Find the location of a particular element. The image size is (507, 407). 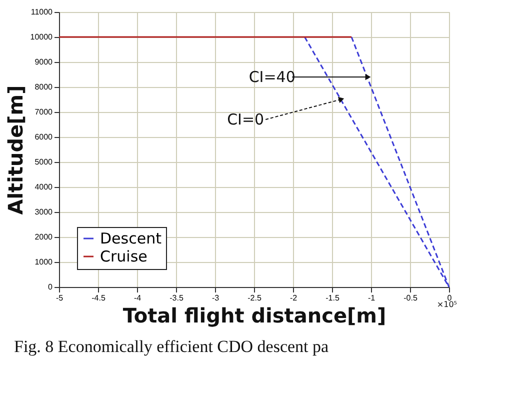

y-tick-label: 8000 is located at coordinates (44, 87).